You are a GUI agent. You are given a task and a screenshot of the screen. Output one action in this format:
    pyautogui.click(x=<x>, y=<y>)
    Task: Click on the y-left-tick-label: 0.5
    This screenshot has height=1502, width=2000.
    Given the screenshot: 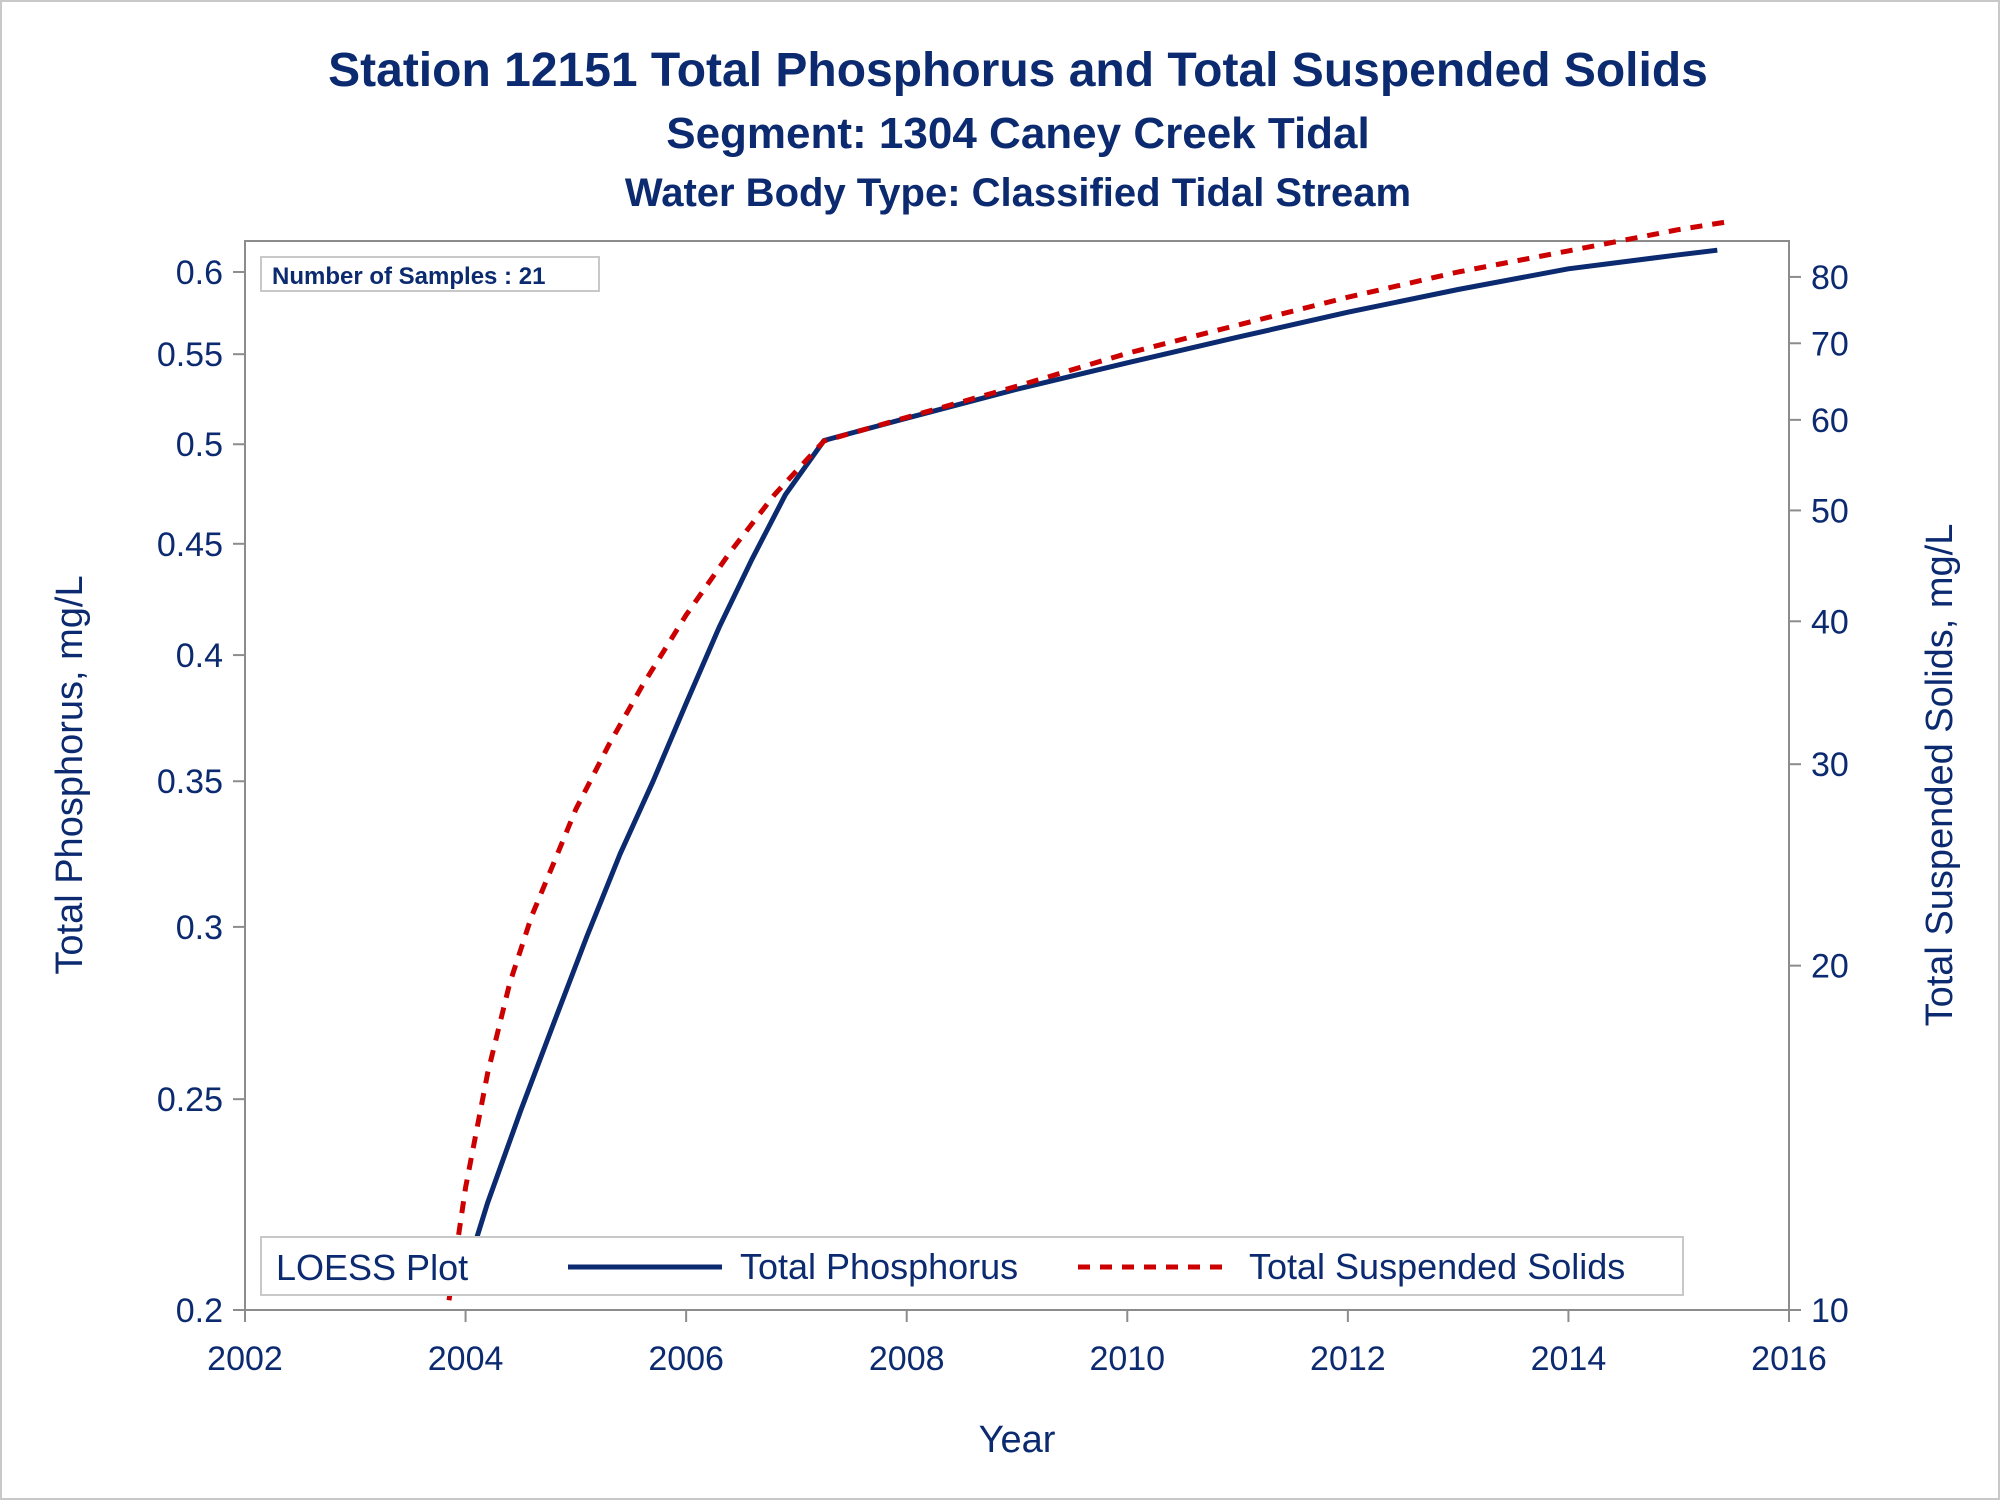 What is the action you would take?
    pyautogui.click(x=199, y=445)
    